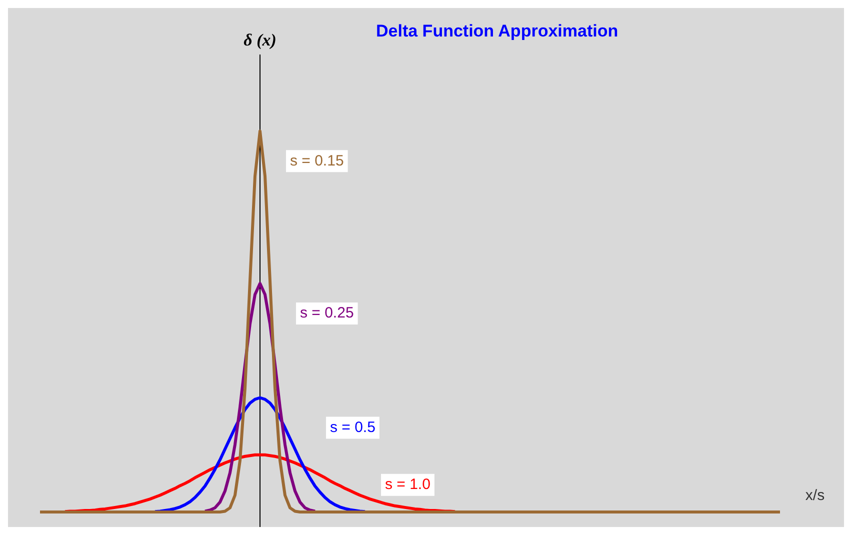 The height and width of the screenshot is (535, 852). What do you see at coordinates (407, 485) in the screenshot?
I see `series-label: s = 1.0` at bounding box center [407, 485].